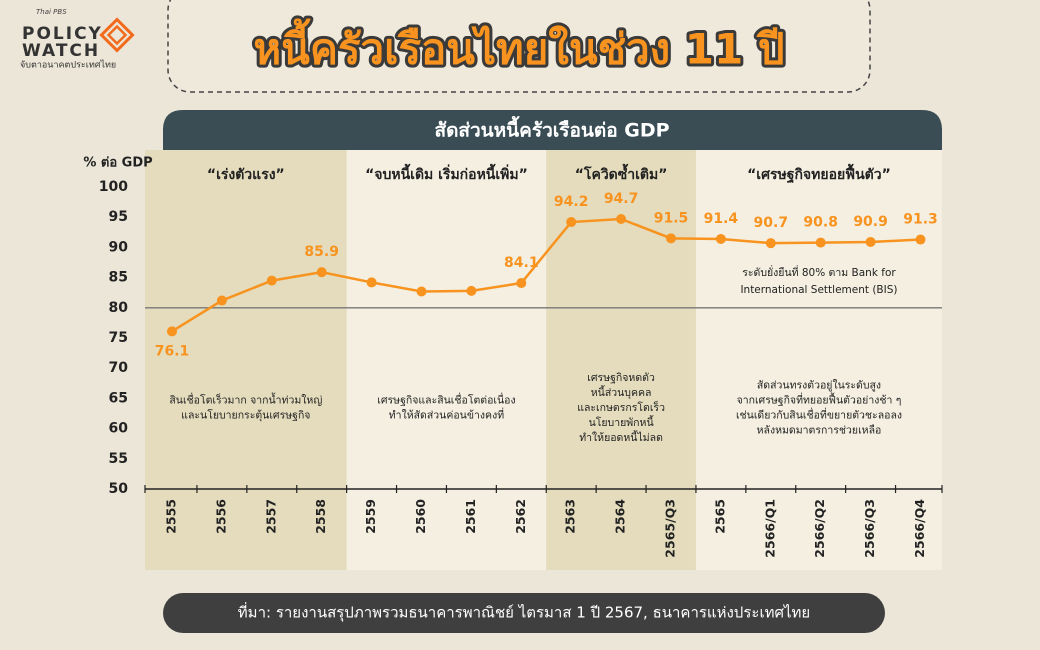 This screenshot has width=1040, height=650. I want to click on x-tick-label: 2566/Q4, so click(919, 528).